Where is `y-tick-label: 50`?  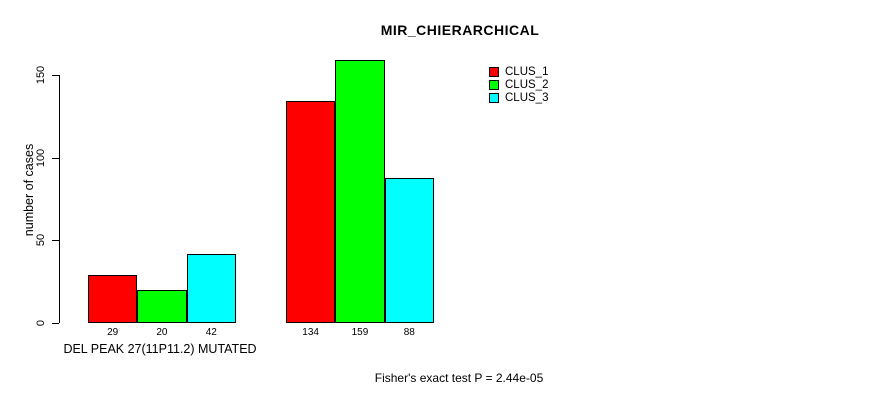
y-tick-label: 50 is located at coordinates (41, 240).